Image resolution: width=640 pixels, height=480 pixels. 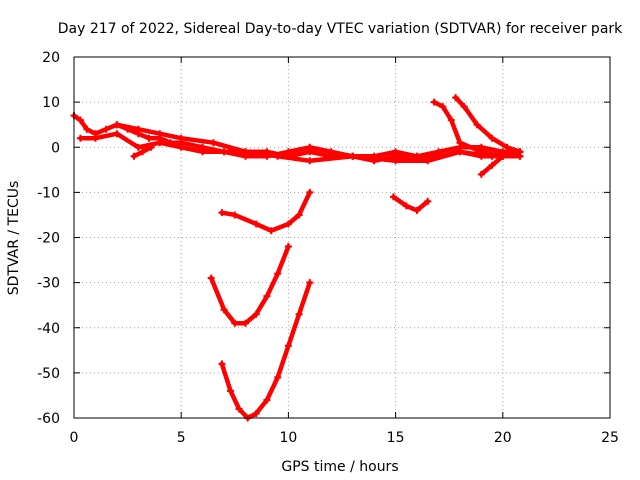 I want to click on x-axis-label: GPS time / hours, so click(x=339, y=467).